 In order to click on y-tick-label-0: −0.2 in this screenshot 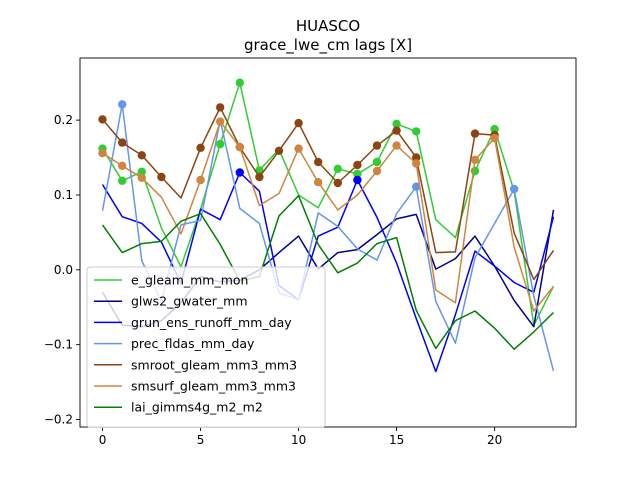, I will do `click(58, 420)`.